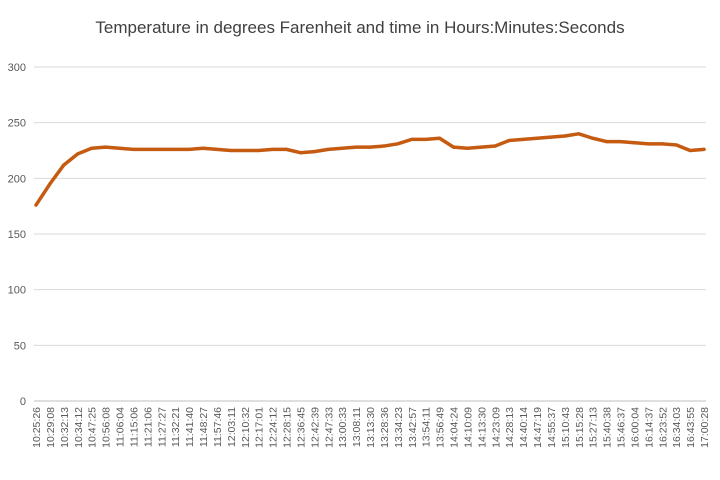 The width and height of the screenshot is (720, 480). Describe the element at coordinates (17, 124) in the screenshot. I see `y-tick-label: 250` at that location.